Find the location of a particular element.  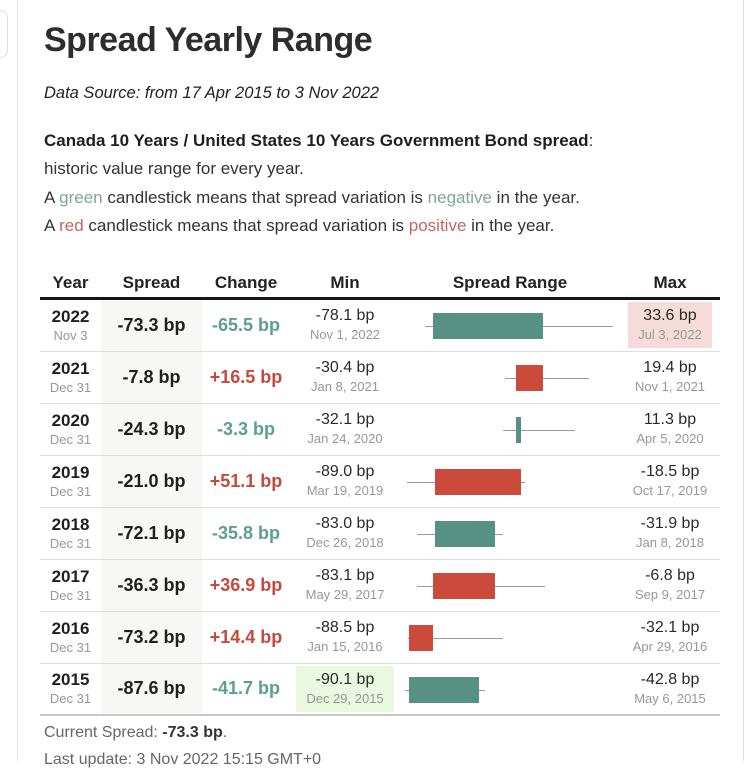

min-cell: -83.0 bp Dec 26, 2018 is located at coordinates (345, 533).